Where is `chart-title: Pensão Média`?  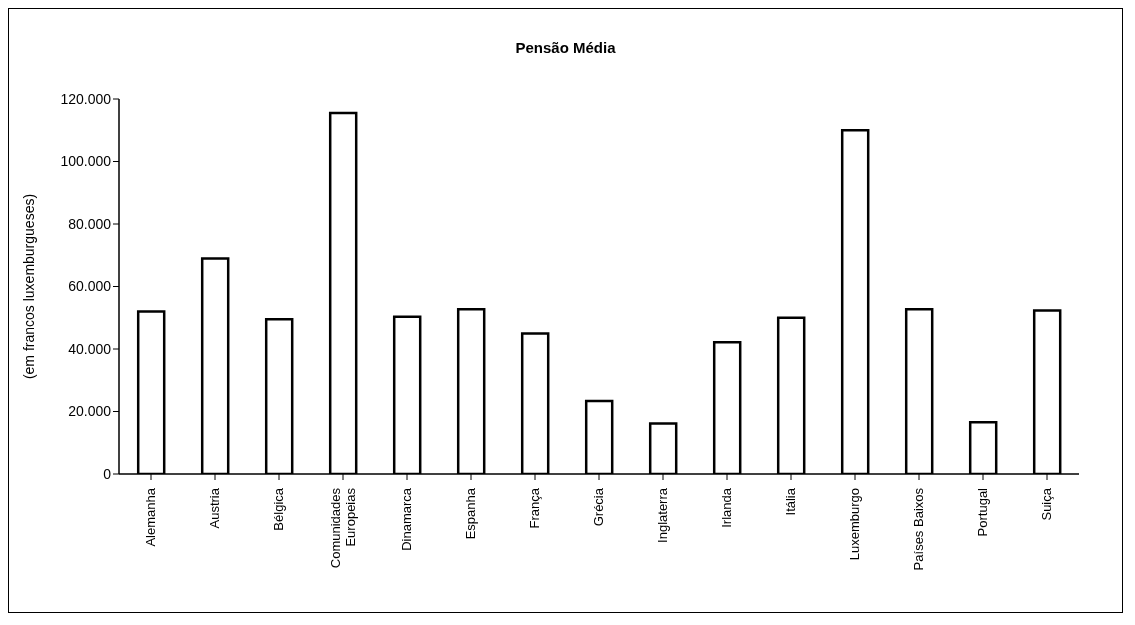
chart-title: Pensão Média is located at coordinates (565, 48).